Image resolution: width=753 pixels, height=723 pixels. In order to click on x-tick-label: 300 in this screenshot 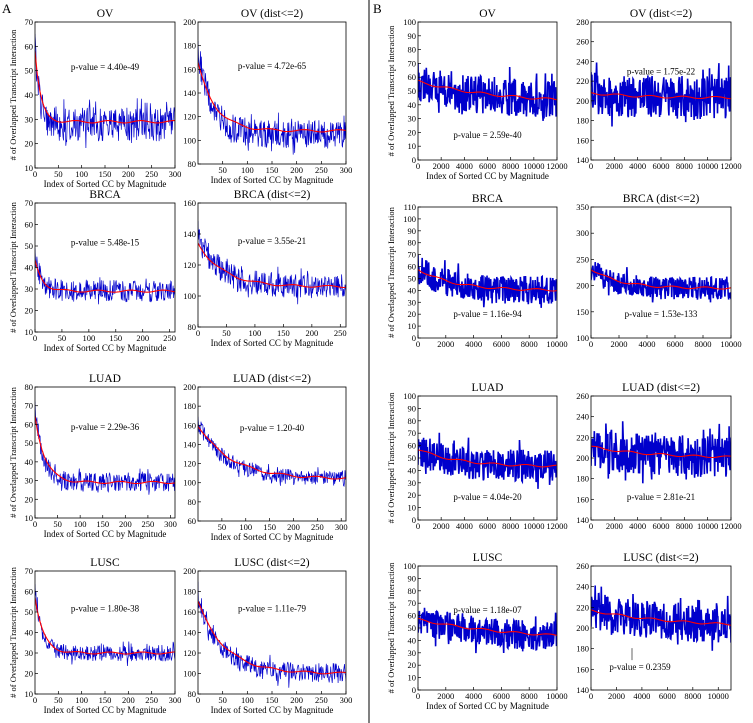, I will do `click(346, 170)`.